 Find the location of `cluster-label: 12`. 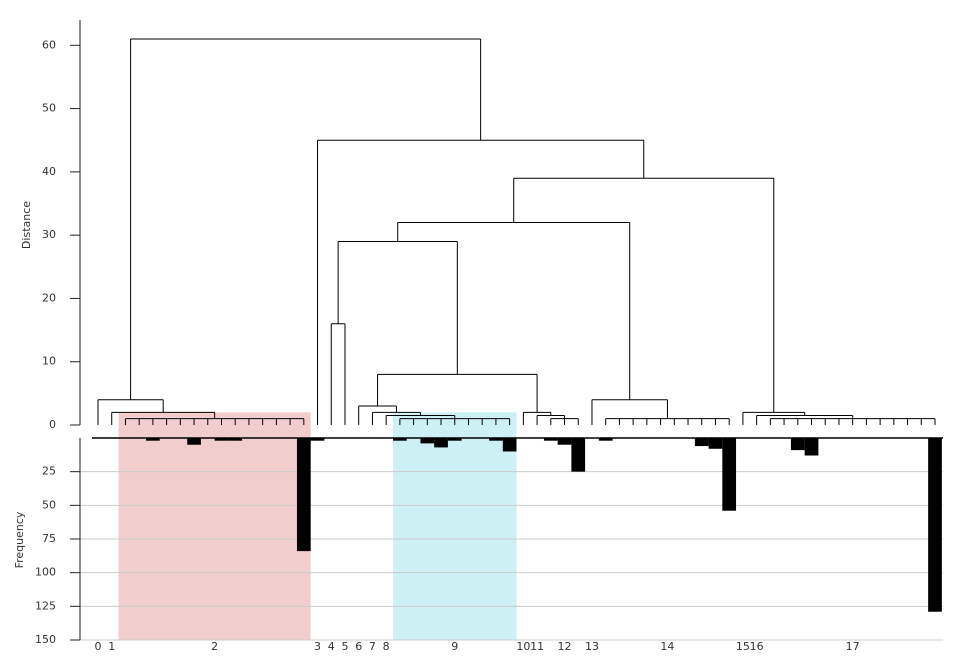

cluster-label: 12 is located at coordinates (565, 646).